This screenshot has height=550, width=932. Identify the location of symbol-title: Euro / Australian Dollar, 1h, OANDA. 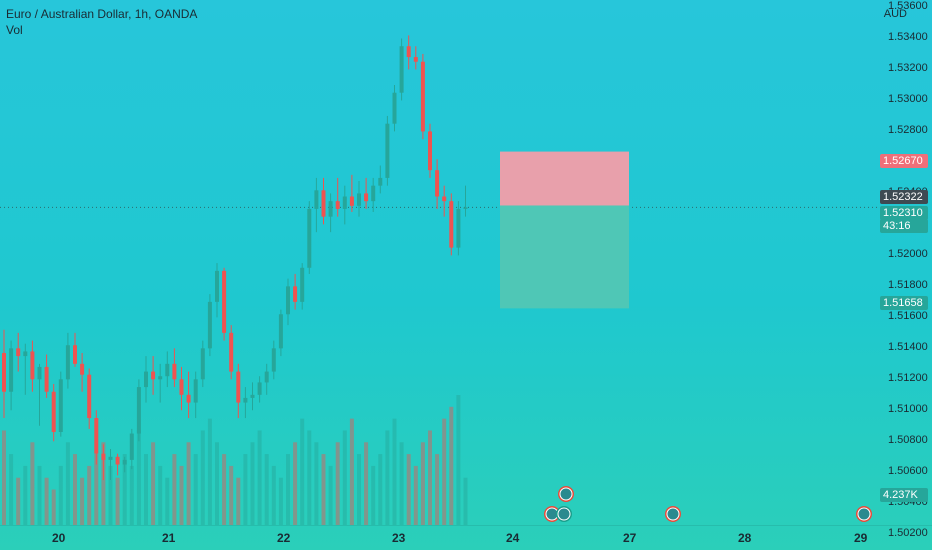
(102, 14).